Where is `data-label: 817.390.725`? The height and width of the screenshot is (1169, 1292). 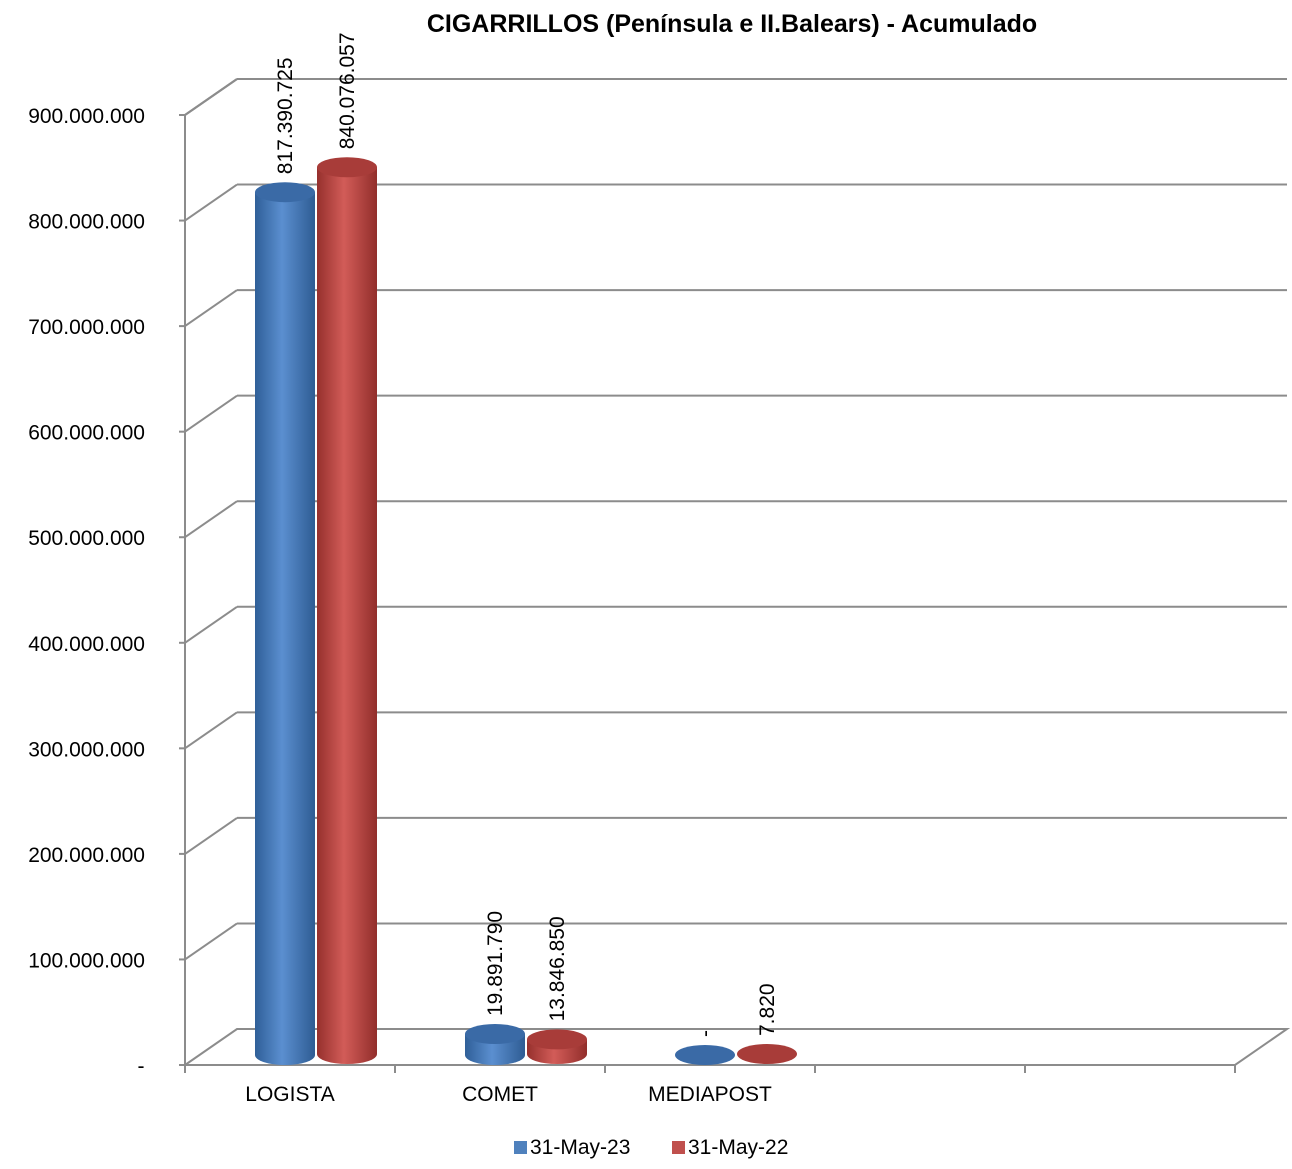 data-label: 817.390.725 is located at coordinates (285, 115).